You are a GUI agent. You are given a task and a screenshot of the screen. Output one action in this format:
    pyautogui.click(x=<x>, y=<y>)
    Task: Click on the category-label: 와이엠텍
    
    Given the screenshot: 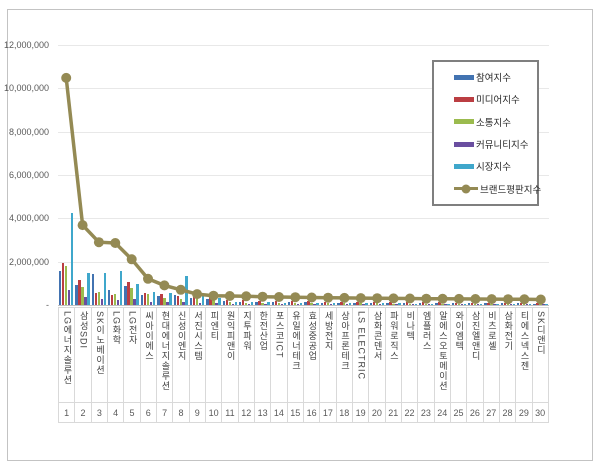 What is the action you would take?
    pyautogui.click(x=459, y=331)
    